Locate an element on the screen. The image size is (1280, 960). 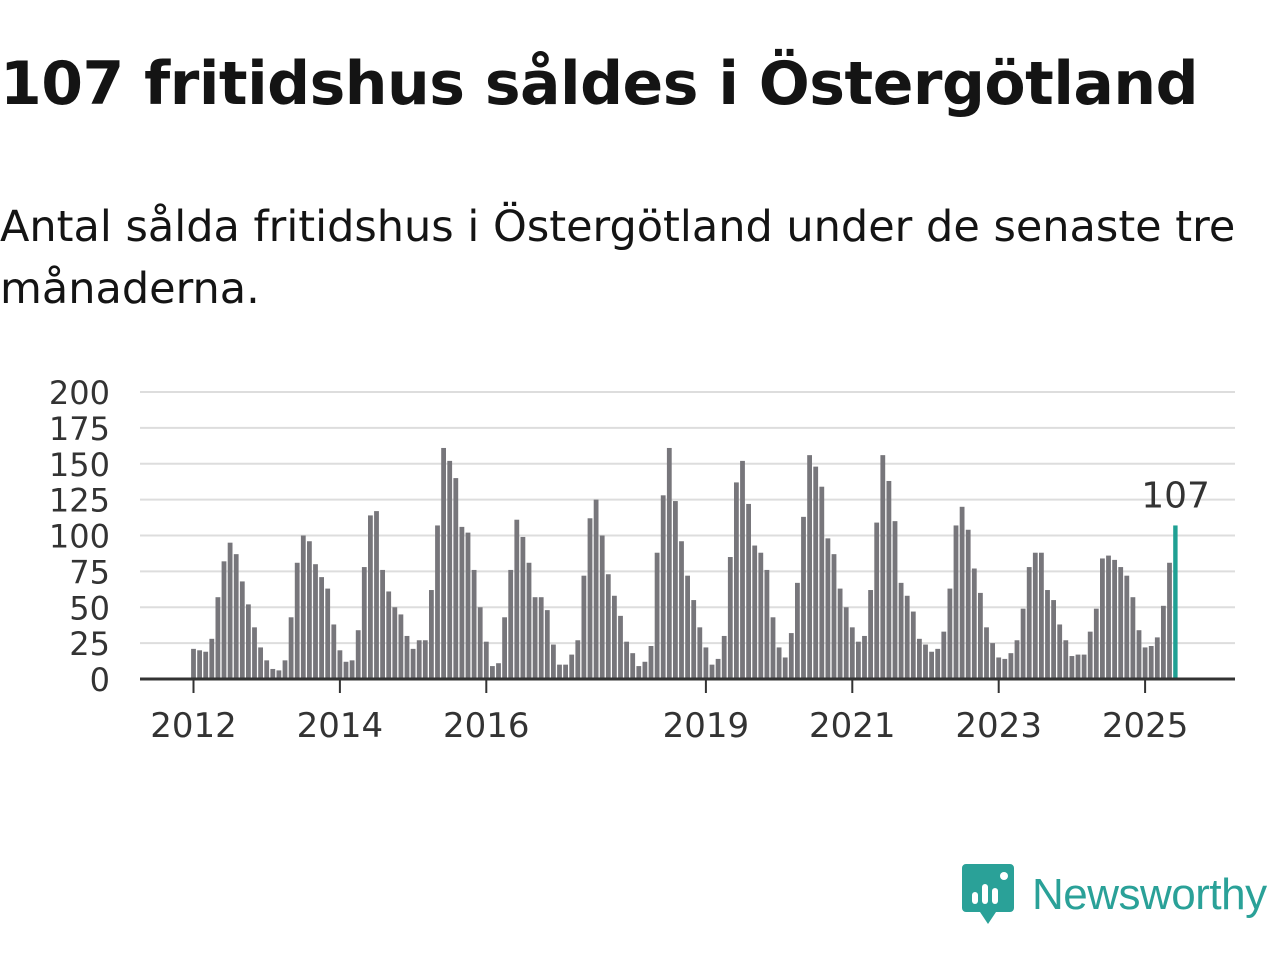
chart-title: 107 fritidshus såldes i Östergötland is located at coordinates (599, 84).